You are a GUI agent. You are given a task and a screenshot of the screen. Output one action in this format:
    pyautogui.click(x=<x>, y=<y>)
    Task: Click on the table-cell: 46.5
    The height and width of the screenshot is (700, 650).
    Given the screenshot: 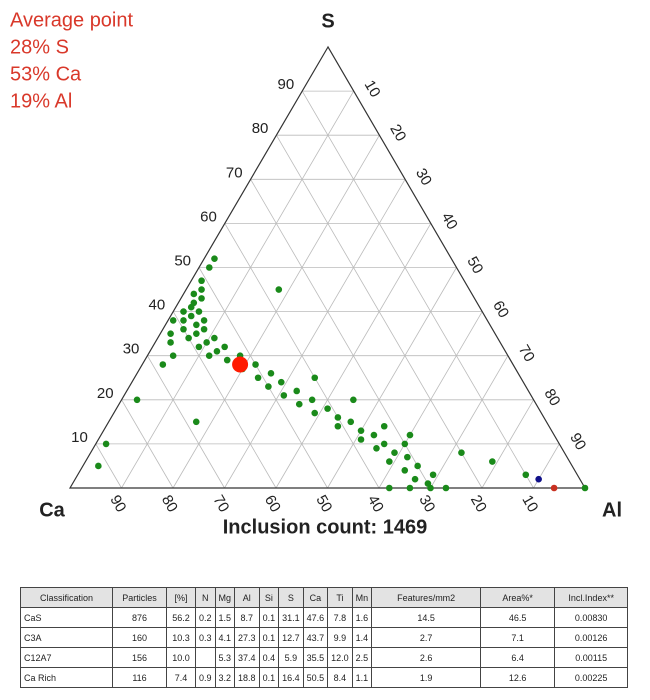 What is the action you would take?
    pyautogui.click(x=518, y=617)
    